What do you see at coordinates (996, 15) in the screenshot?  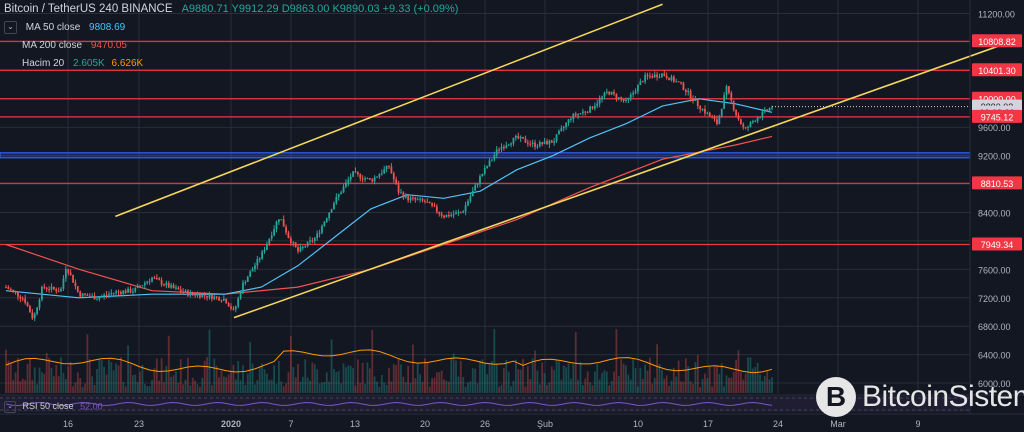 I see `price-tick-label: 11200.00` at bounding box center [996, 15].